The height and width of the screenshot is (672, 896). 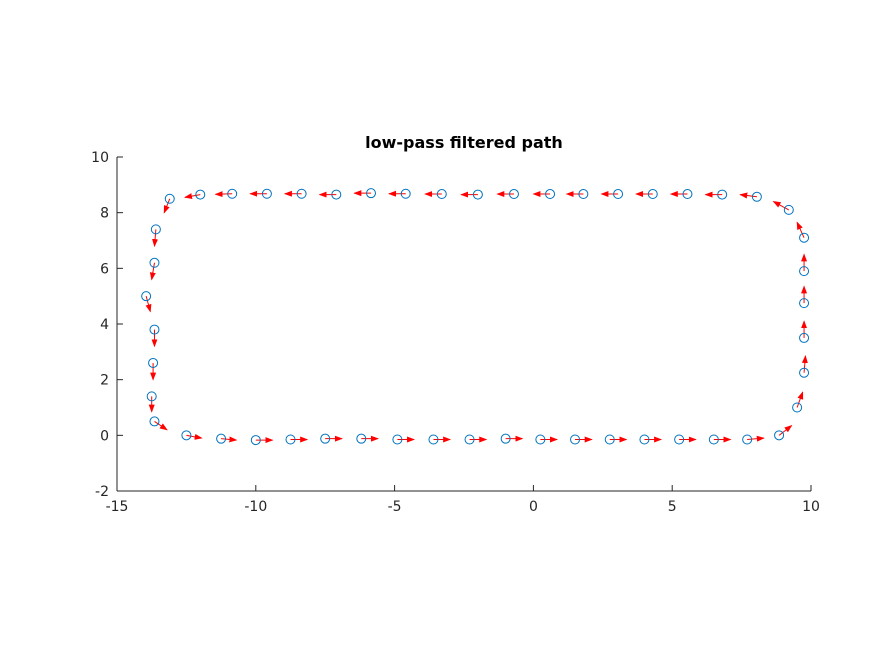 I want to click on x-tick-label: 0, so click(x=533, y=507).